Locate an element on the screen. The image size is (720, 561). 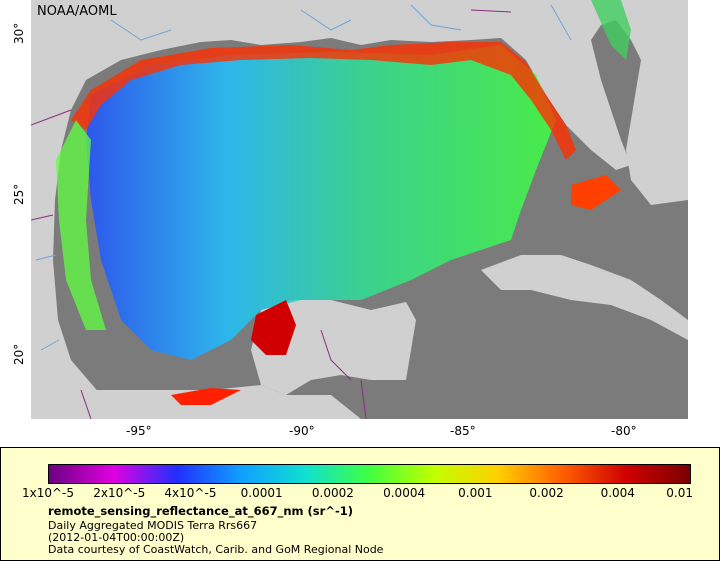
cuba is located at coordinates (584, 297).